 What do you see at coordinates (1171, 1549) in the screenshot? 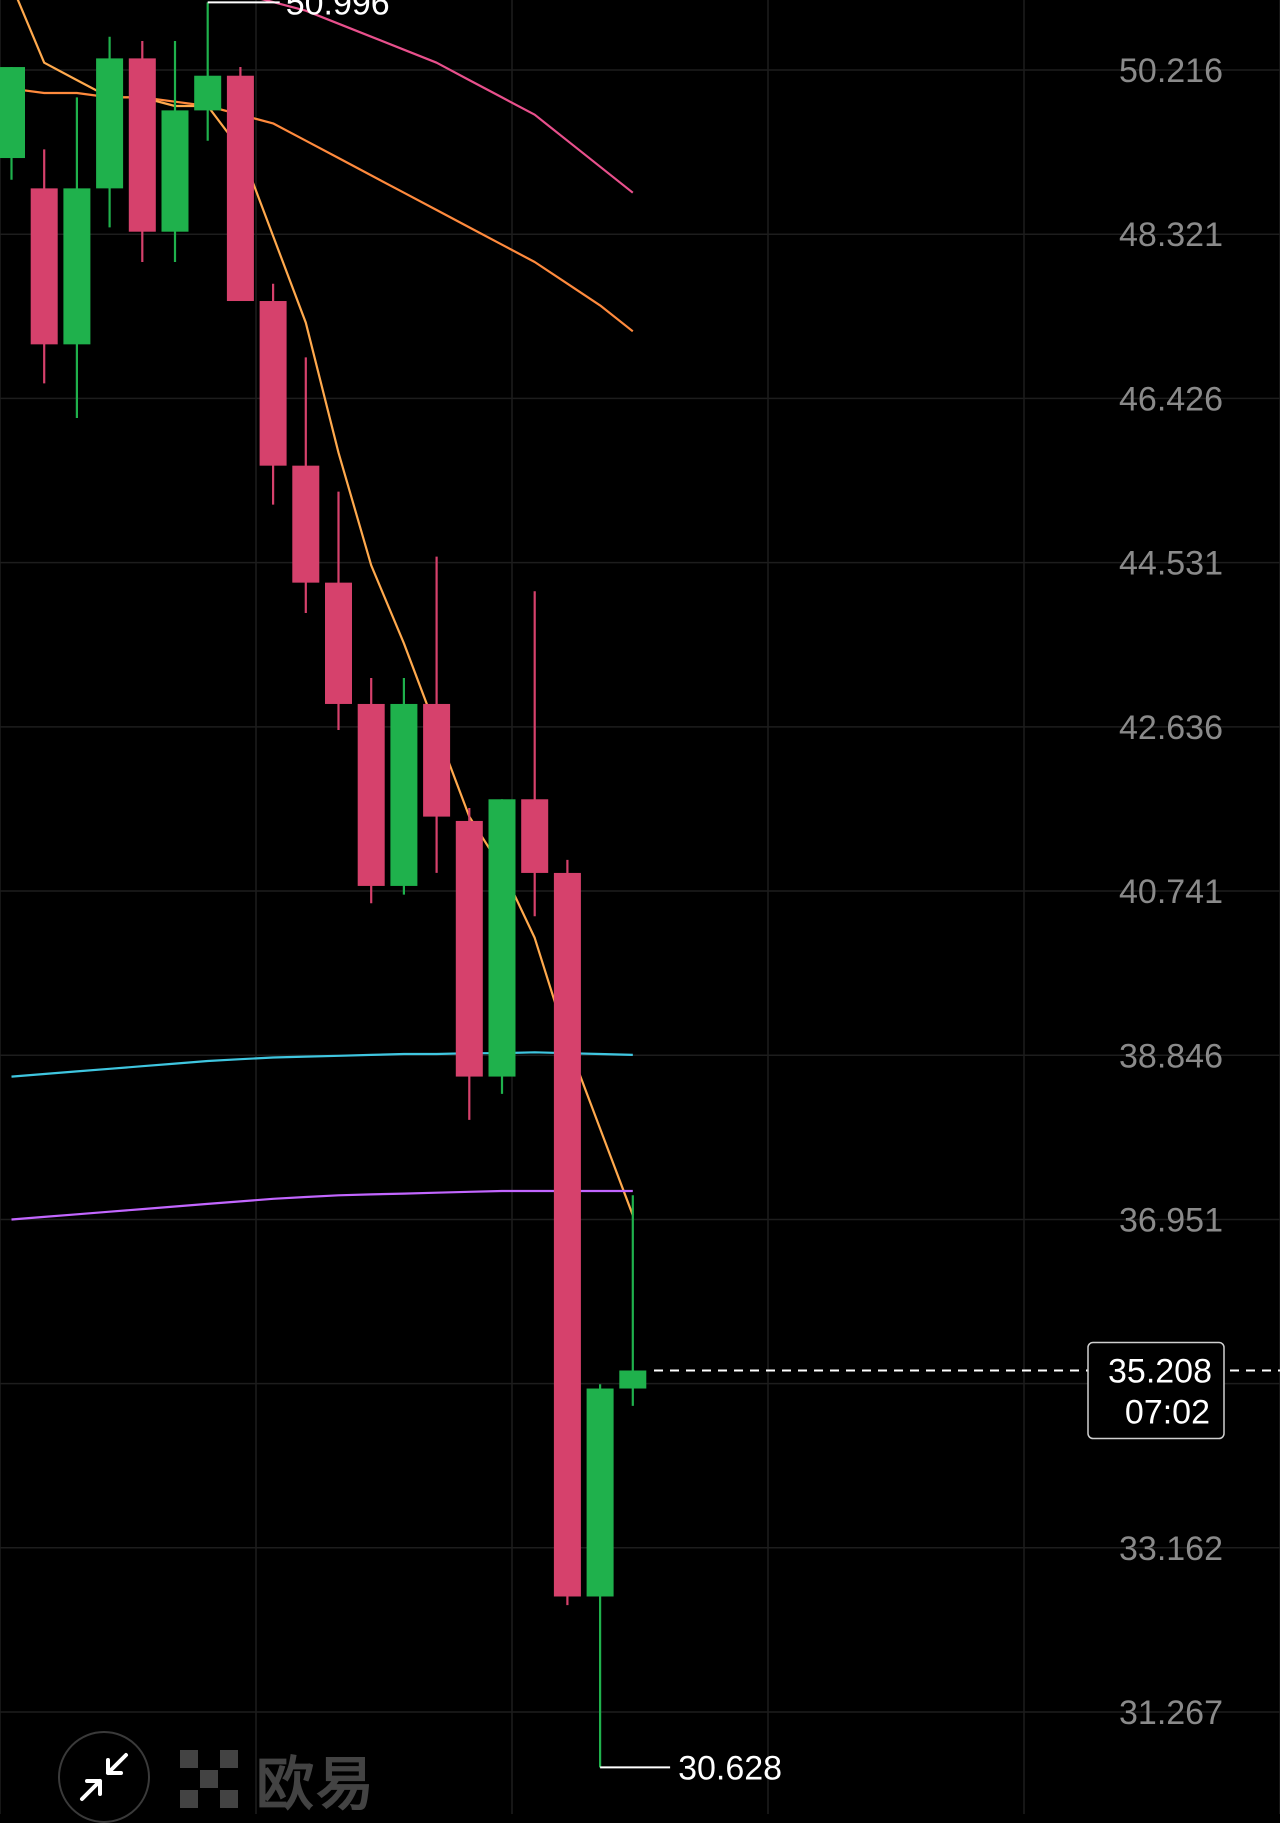
I see `y-axis-label: 33.162` at bounding box center [1171, 1549].